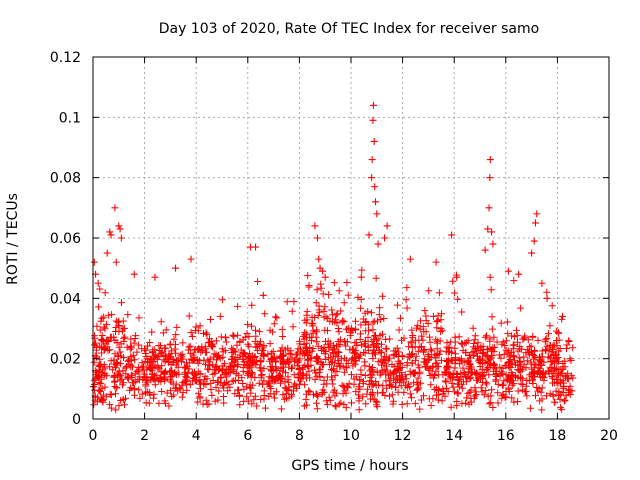  What do you see at coordinates (65, 239) in the screenshot?
I see `y-tick-label: 0.06` at bounding box center [65, 239].